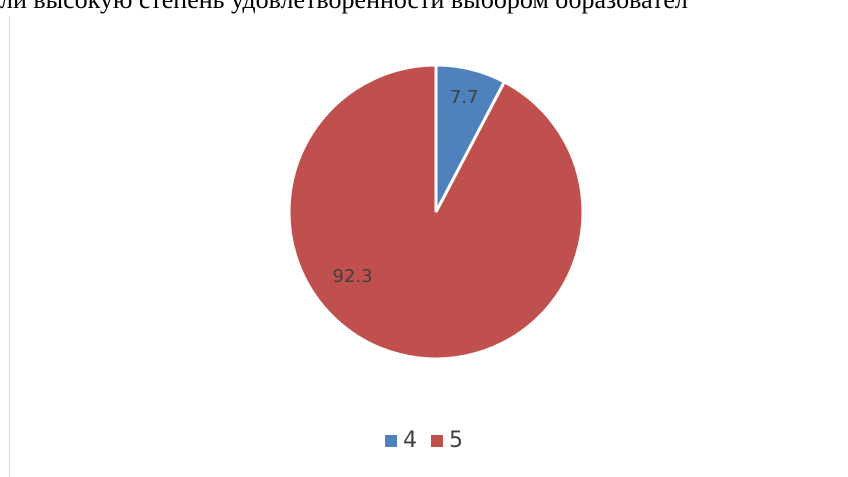 The width and height of the screenshot is (848, 477). Describe the element at coordinates (401, 440) in the screenshot. I see `legend-item-4: 4` at that location.